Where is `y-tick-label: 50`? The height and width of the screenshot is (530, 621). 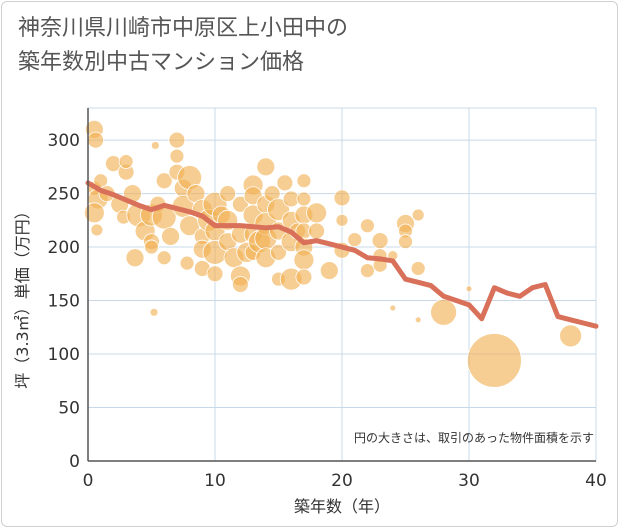 y-tick-label: 50 is located at coordinates (69, 409).